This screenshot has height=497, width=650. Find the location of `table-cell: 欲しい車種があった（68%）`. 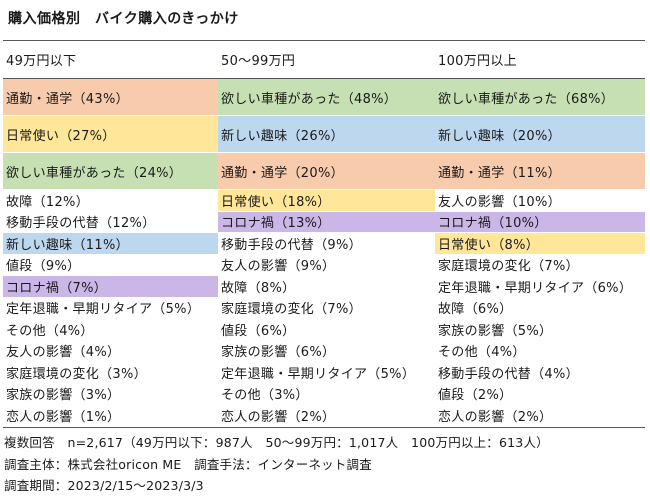

table-cell: 欲しい車種があった（68%） is located at coordinates (540, 97).